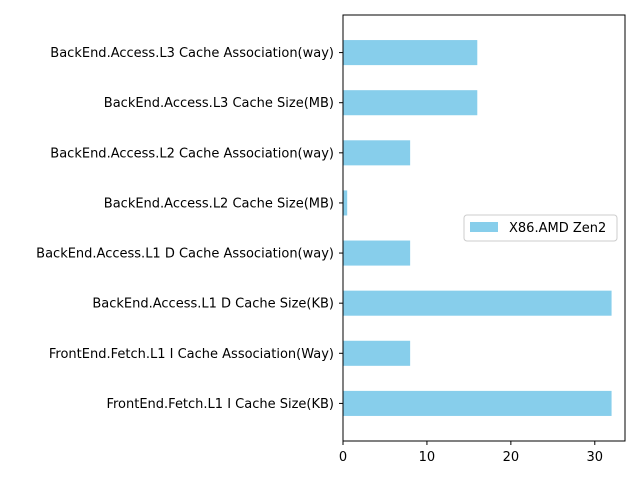 This screenshot has width=640, height=480. I want to click on legend: X86.AMD Zen2, so click(540, 228).